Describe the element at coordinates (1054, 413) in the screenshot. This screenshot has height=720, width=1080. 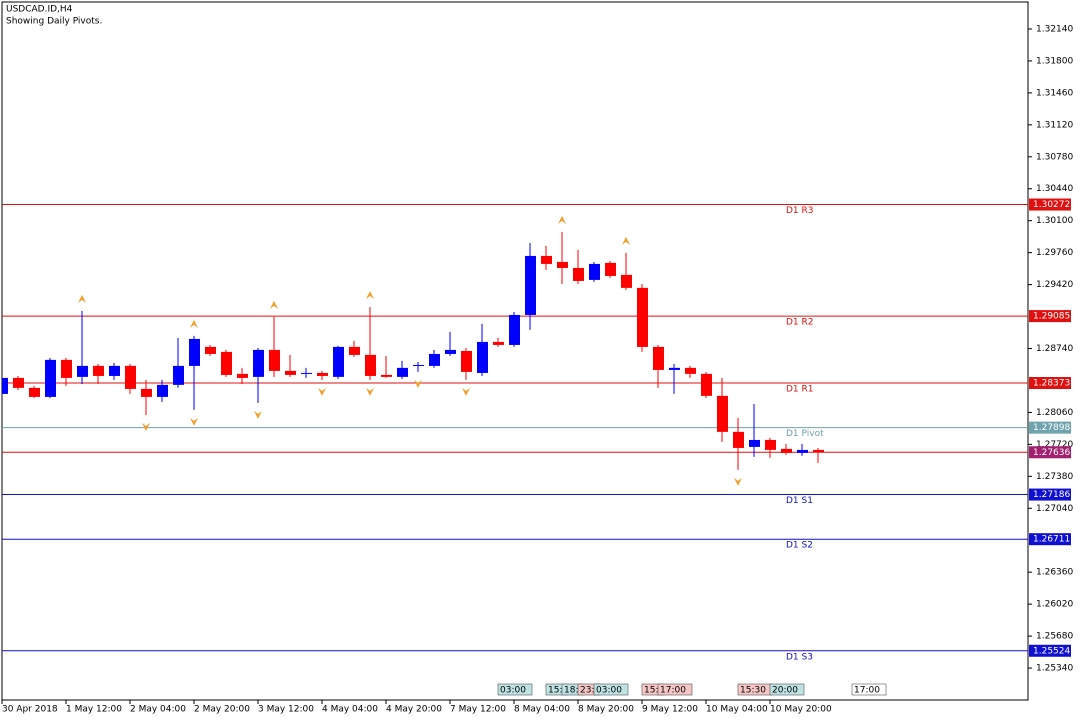
I see `y-tick-label: 1.28060` at that location.